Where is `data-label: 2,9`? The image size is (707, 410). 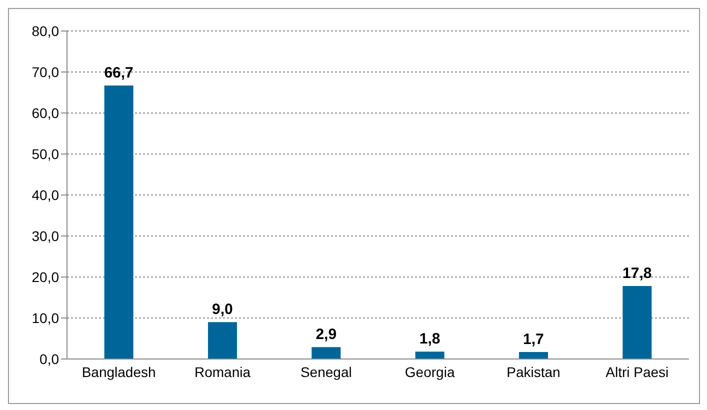
data-label: 2,9 is located at coordinates (326, 335).